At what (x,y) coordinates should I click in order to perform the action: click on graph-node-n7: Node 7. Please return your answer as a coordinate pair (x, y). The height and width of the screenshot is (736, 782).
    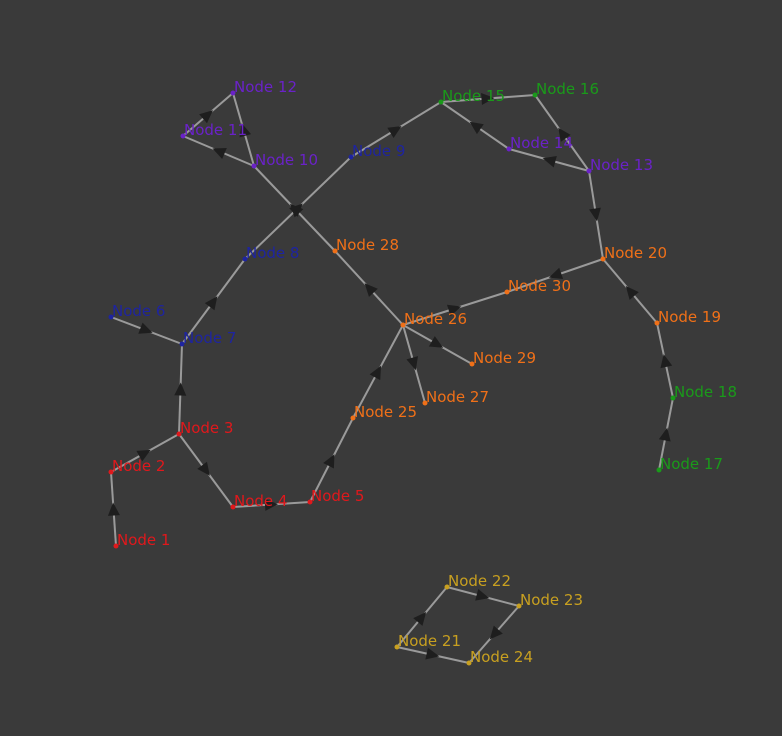
    Looking at the image, I should click on (208, 338).